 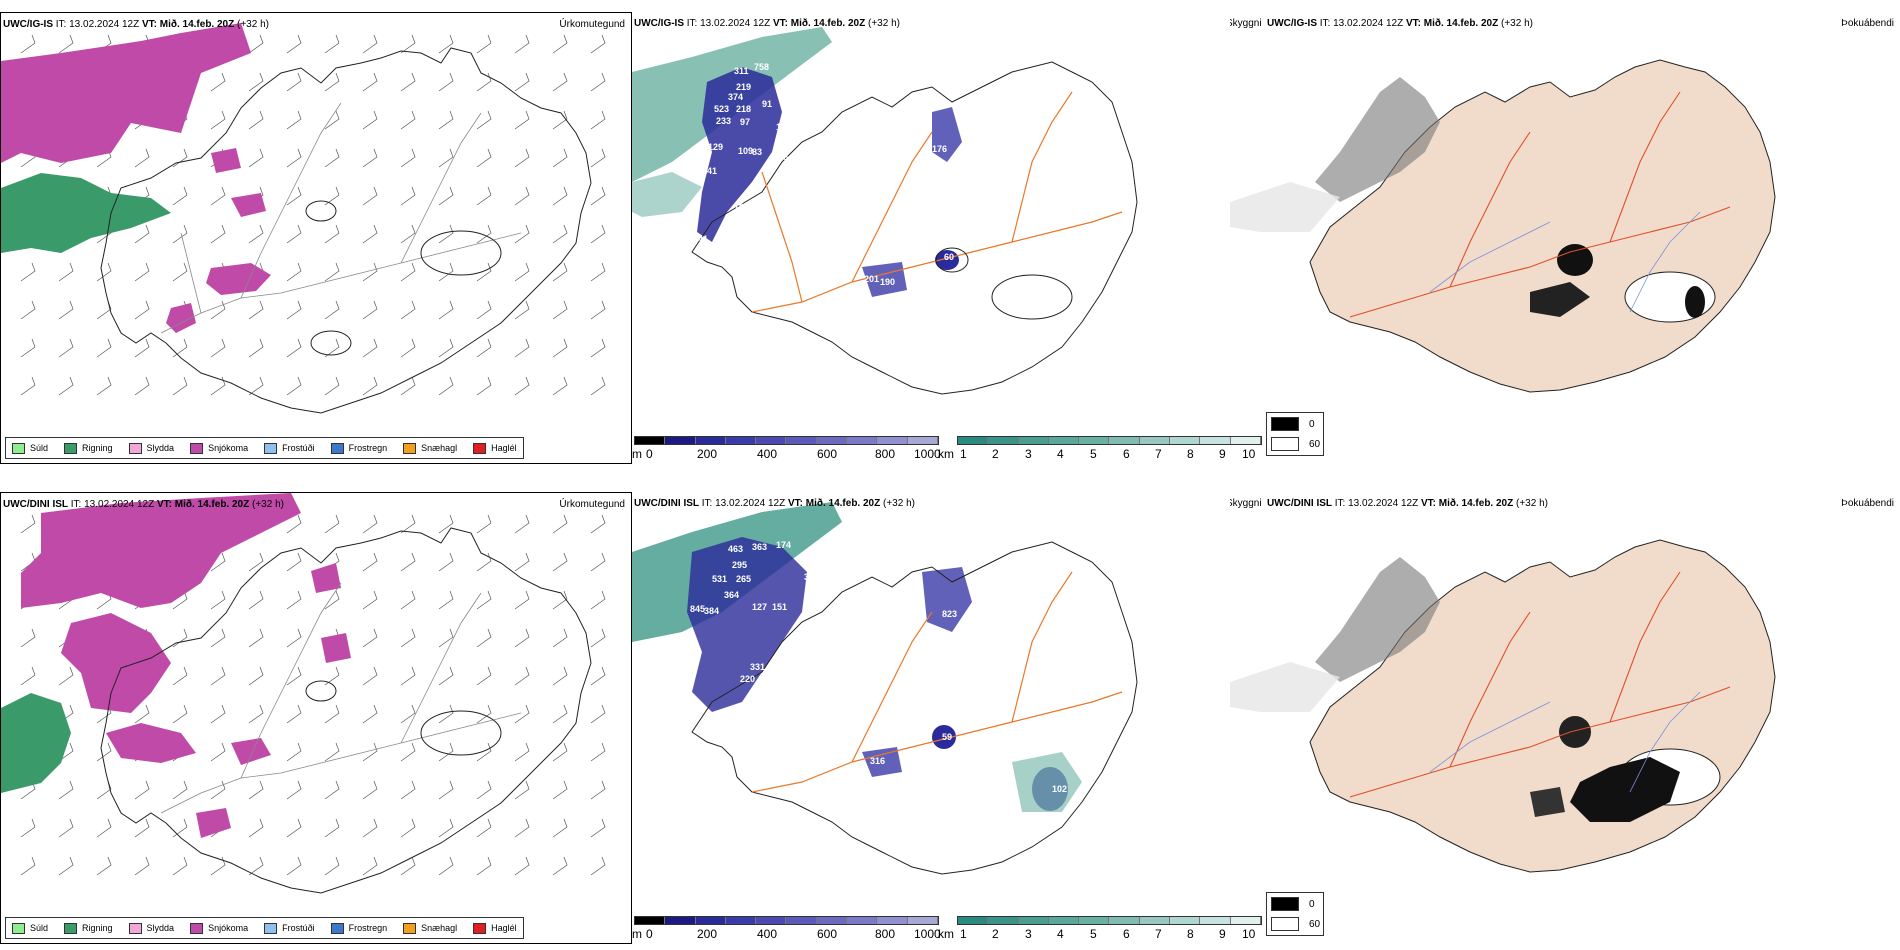 I want to click on legend-label: 0, so click(x=1312, y=904).